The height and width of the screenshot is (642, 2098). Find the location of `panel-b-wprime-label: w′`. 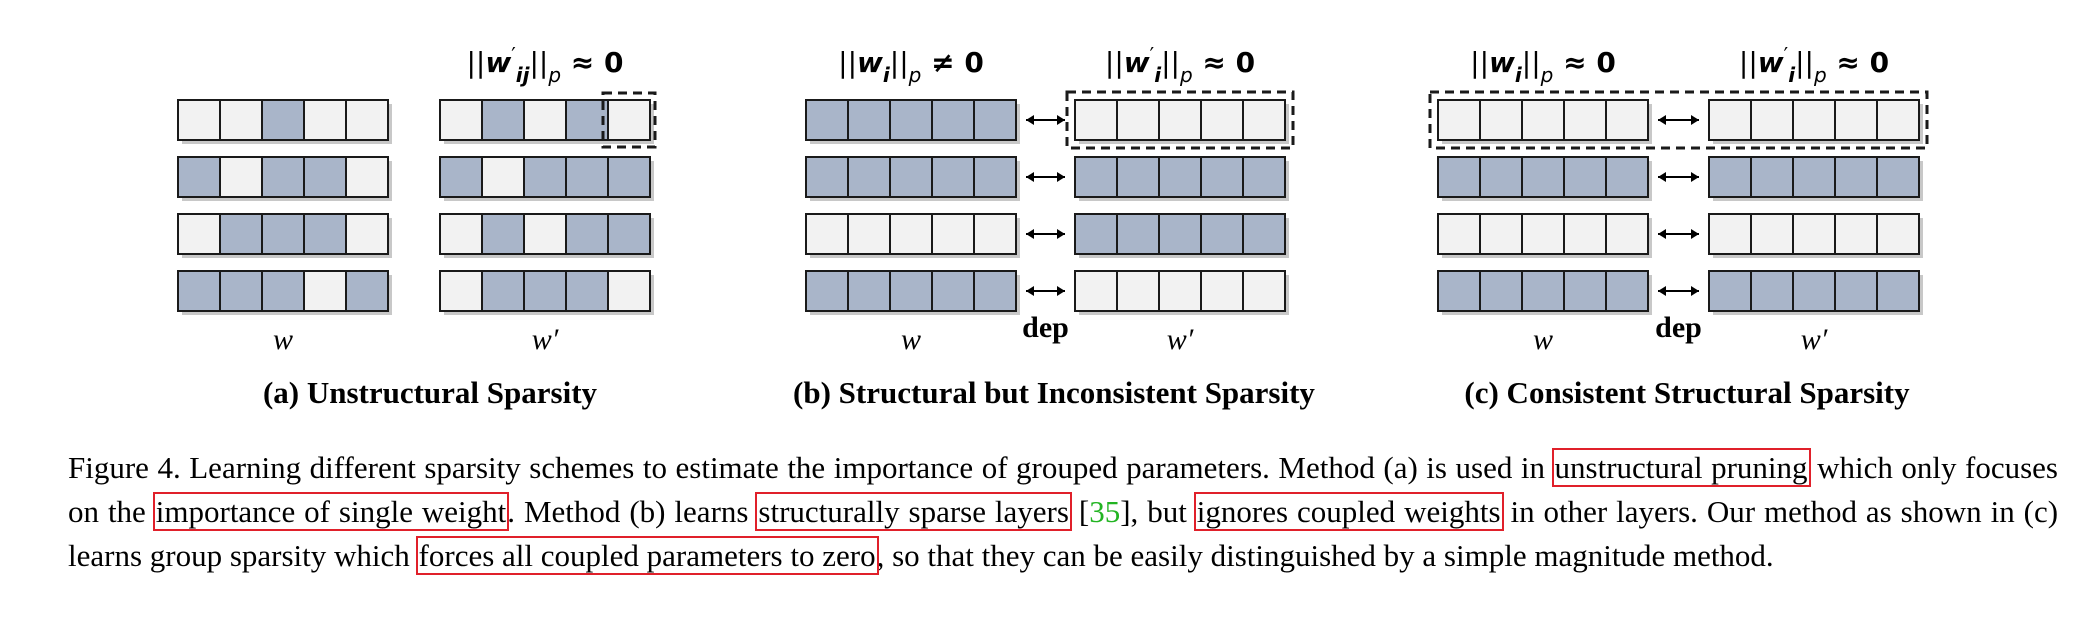

panel-b-wprime-label: w′ is located at coordinates (1180, 339).